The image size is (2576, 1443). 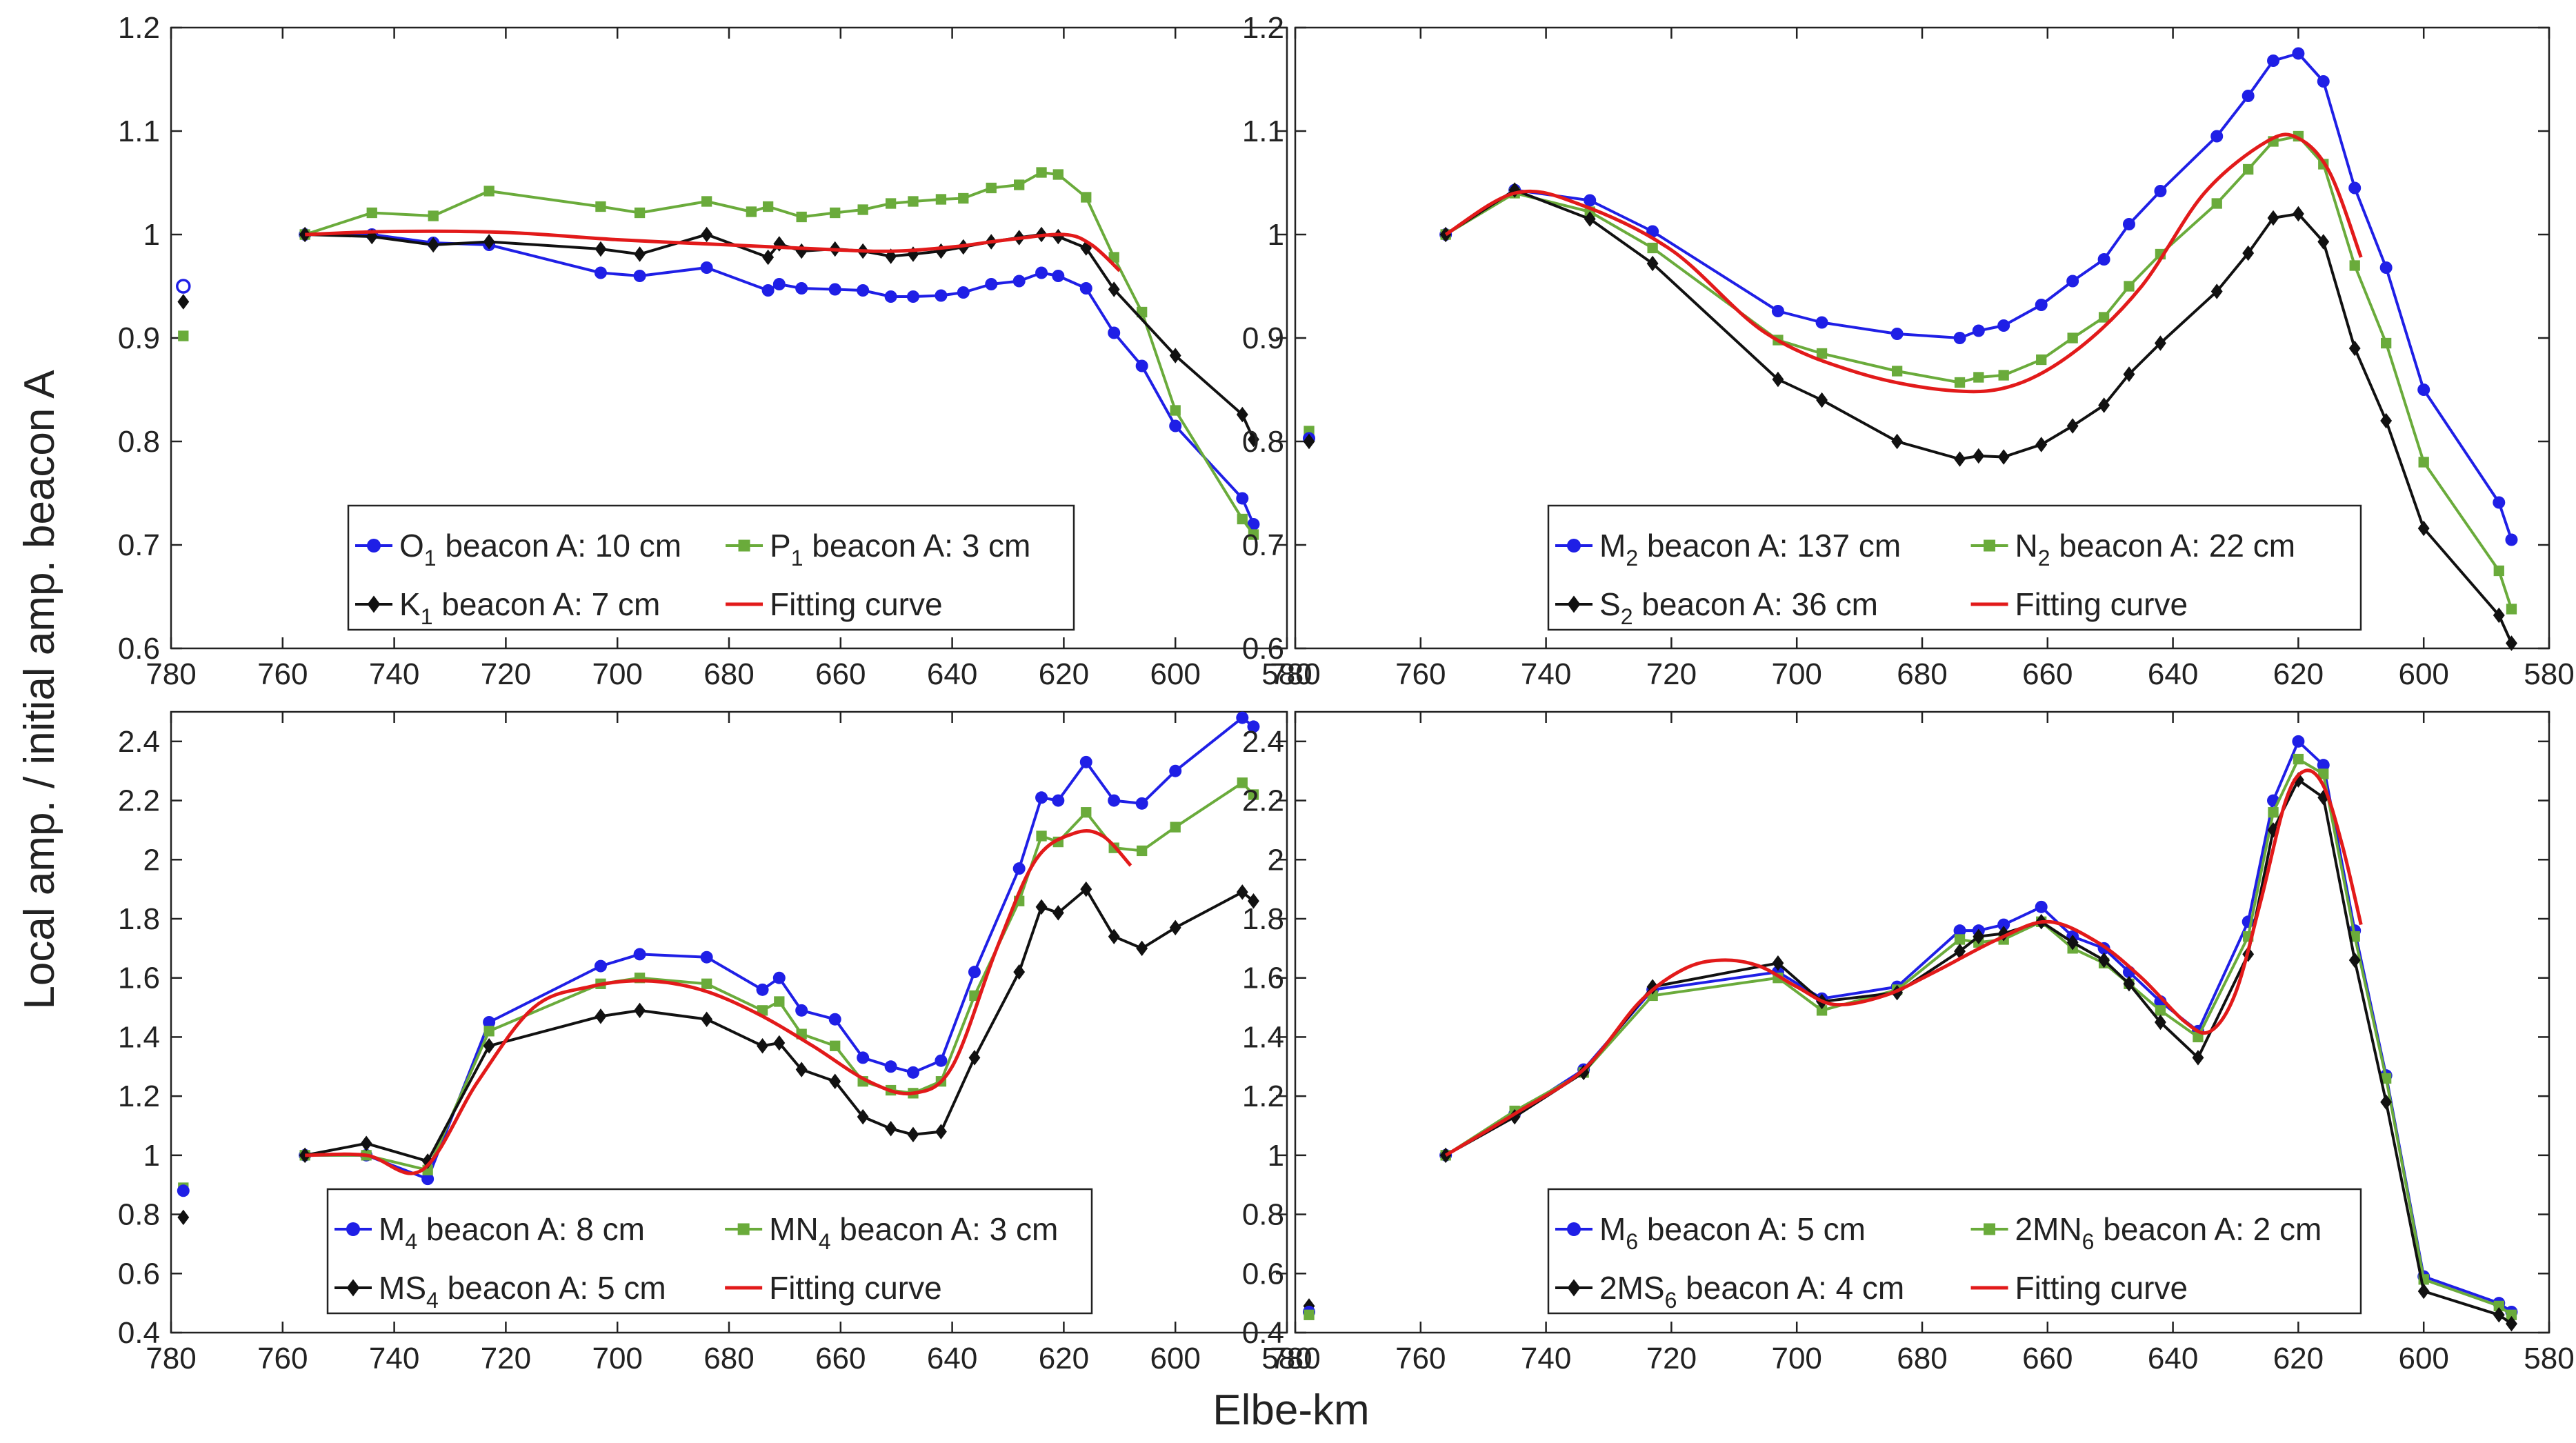 What do you see at coordinates (729, 674) in the screenshot?
I see `x-tick-label: 680` at bounding box center [729, 674].